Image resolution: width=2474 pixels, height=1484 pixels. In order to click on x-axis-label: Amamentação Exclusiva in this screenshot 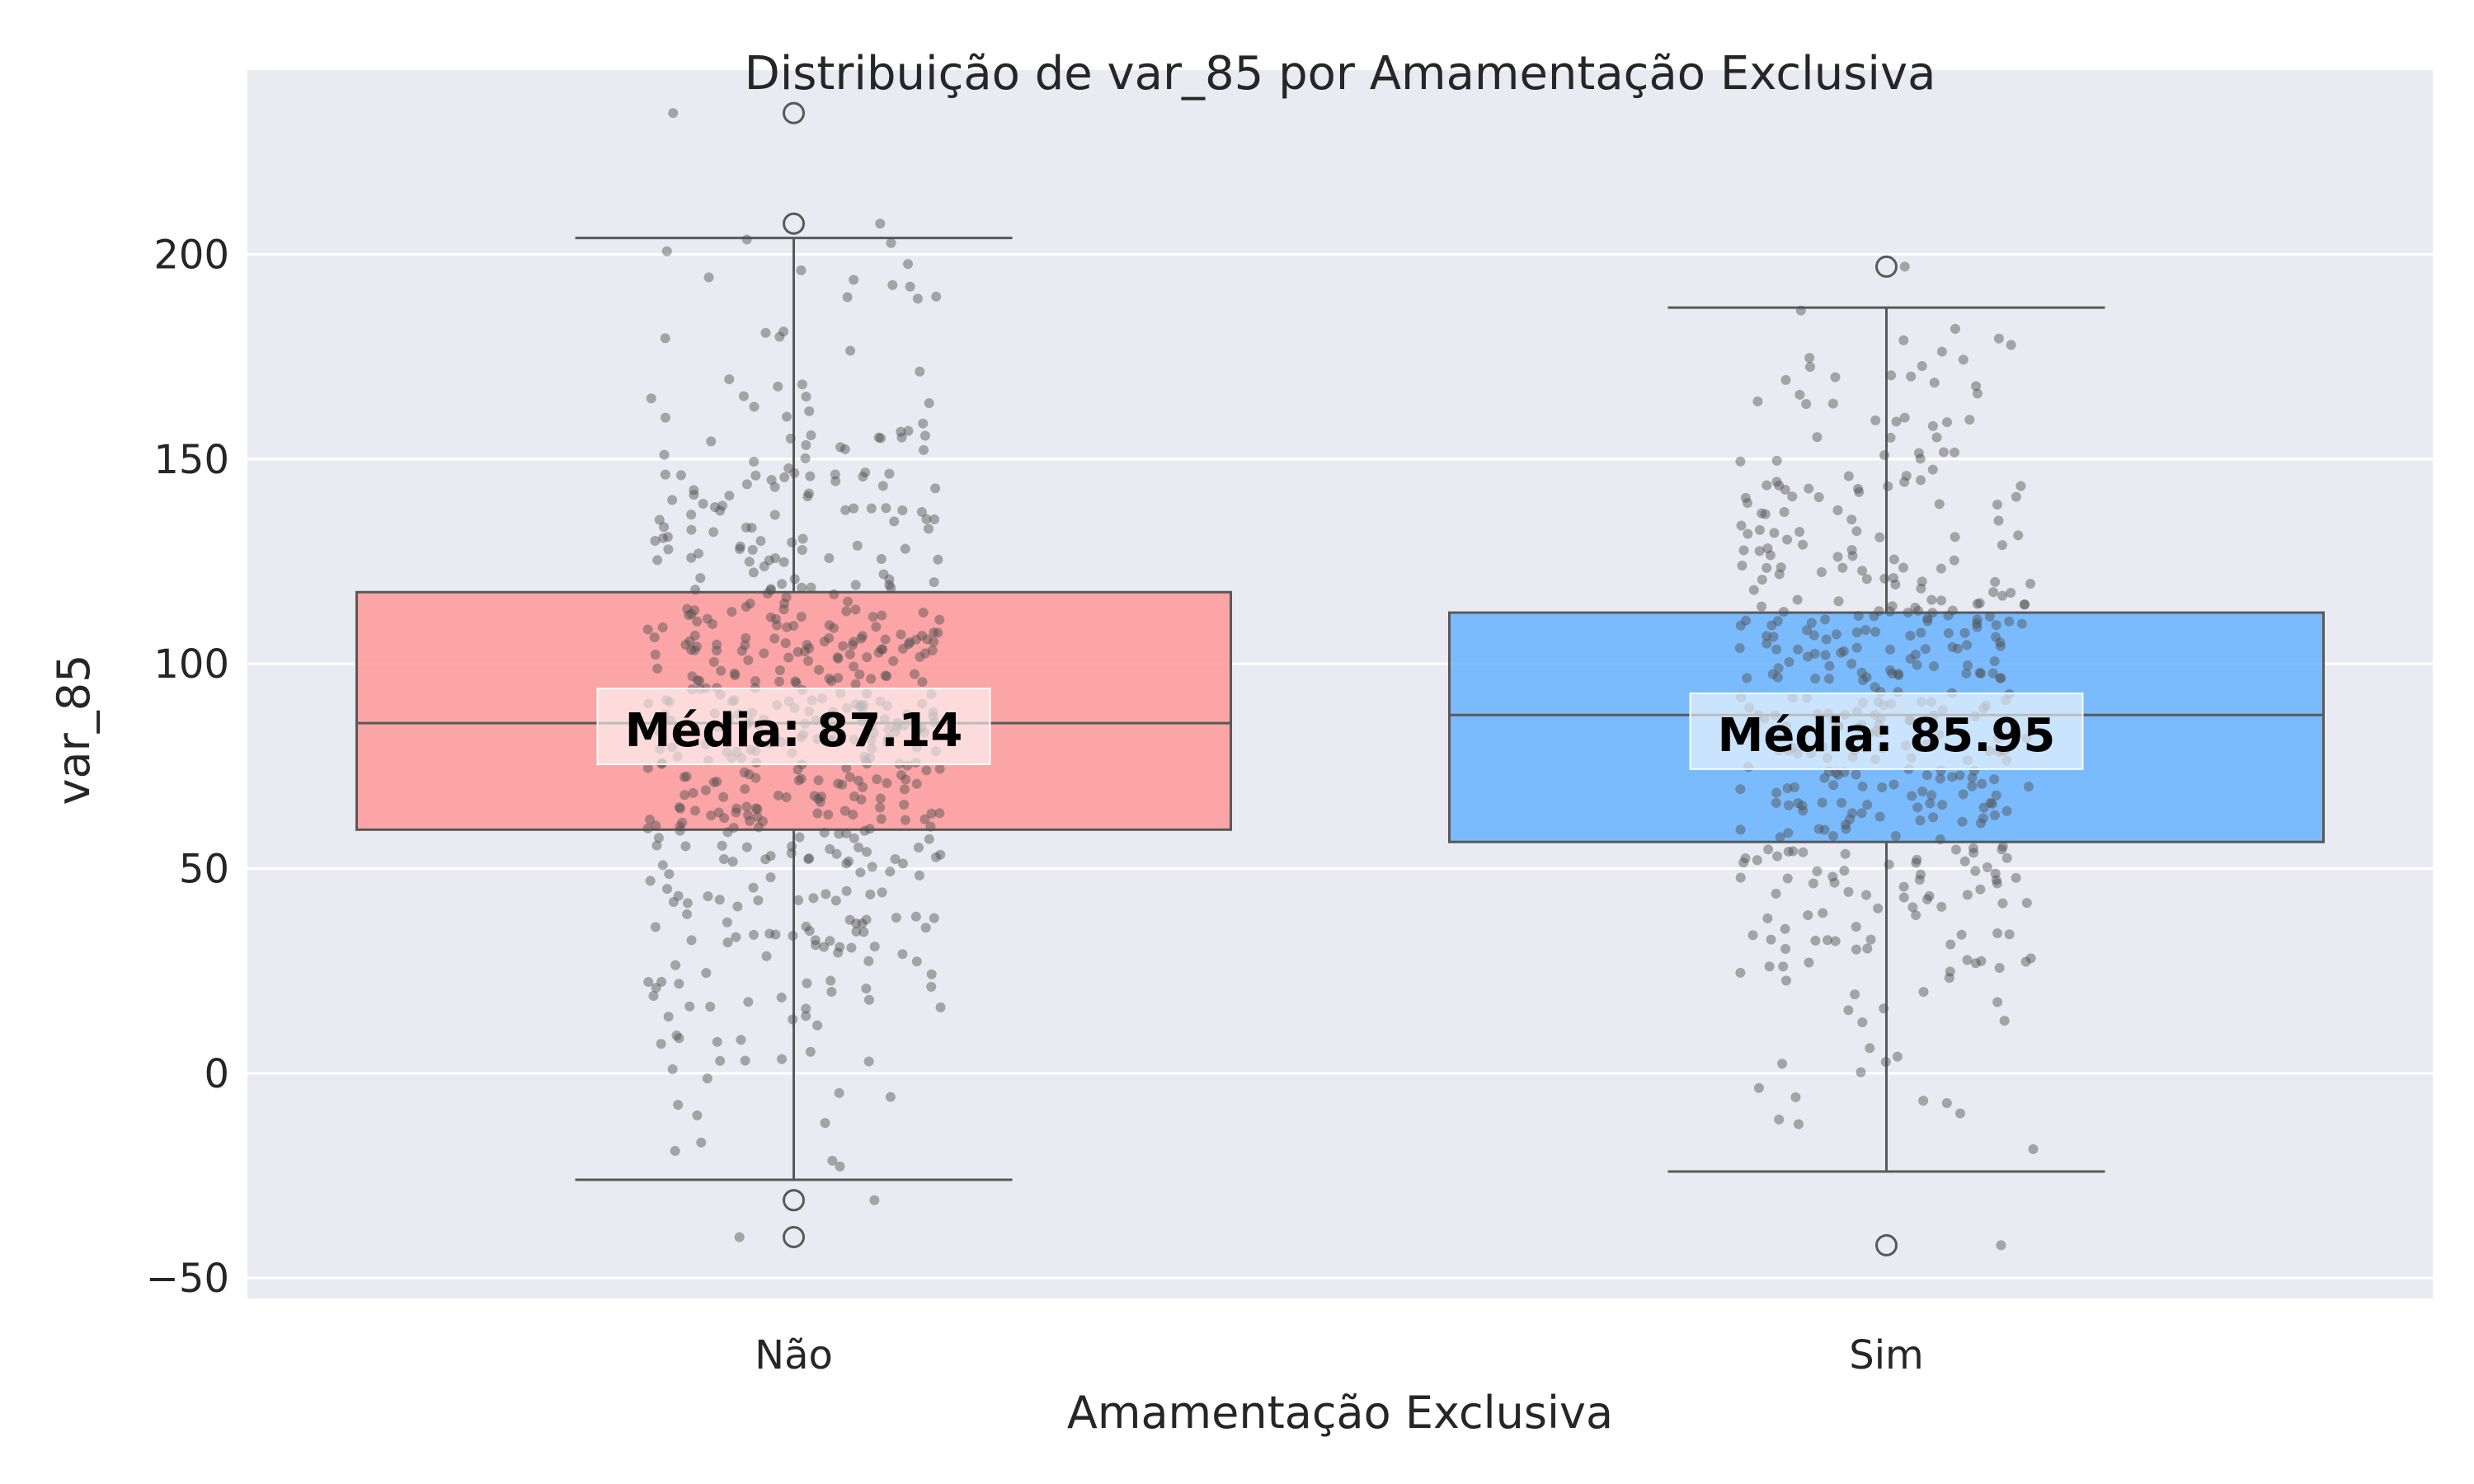, I will do `click(1340, 1413)`.